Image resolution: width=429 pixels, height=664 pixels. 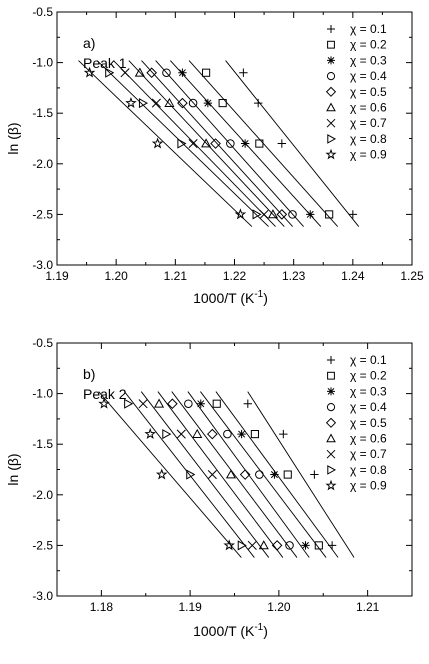 I want to click on legend-marker-circle, so click(x=331, y=407).